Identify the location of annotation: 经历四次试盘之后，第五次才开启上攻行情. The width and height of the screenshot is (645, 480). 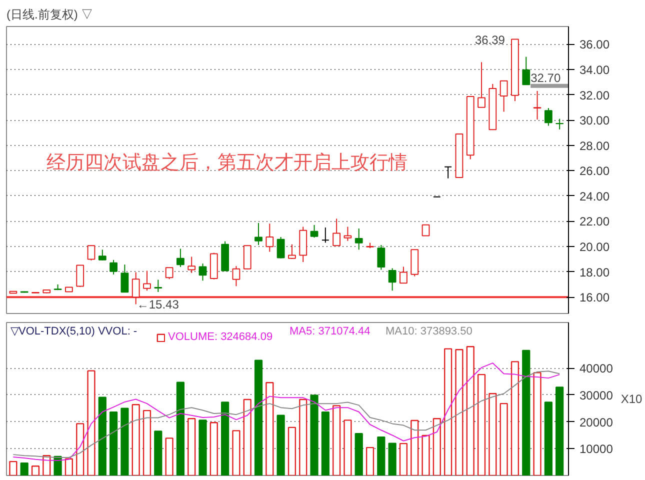
(227, 163).